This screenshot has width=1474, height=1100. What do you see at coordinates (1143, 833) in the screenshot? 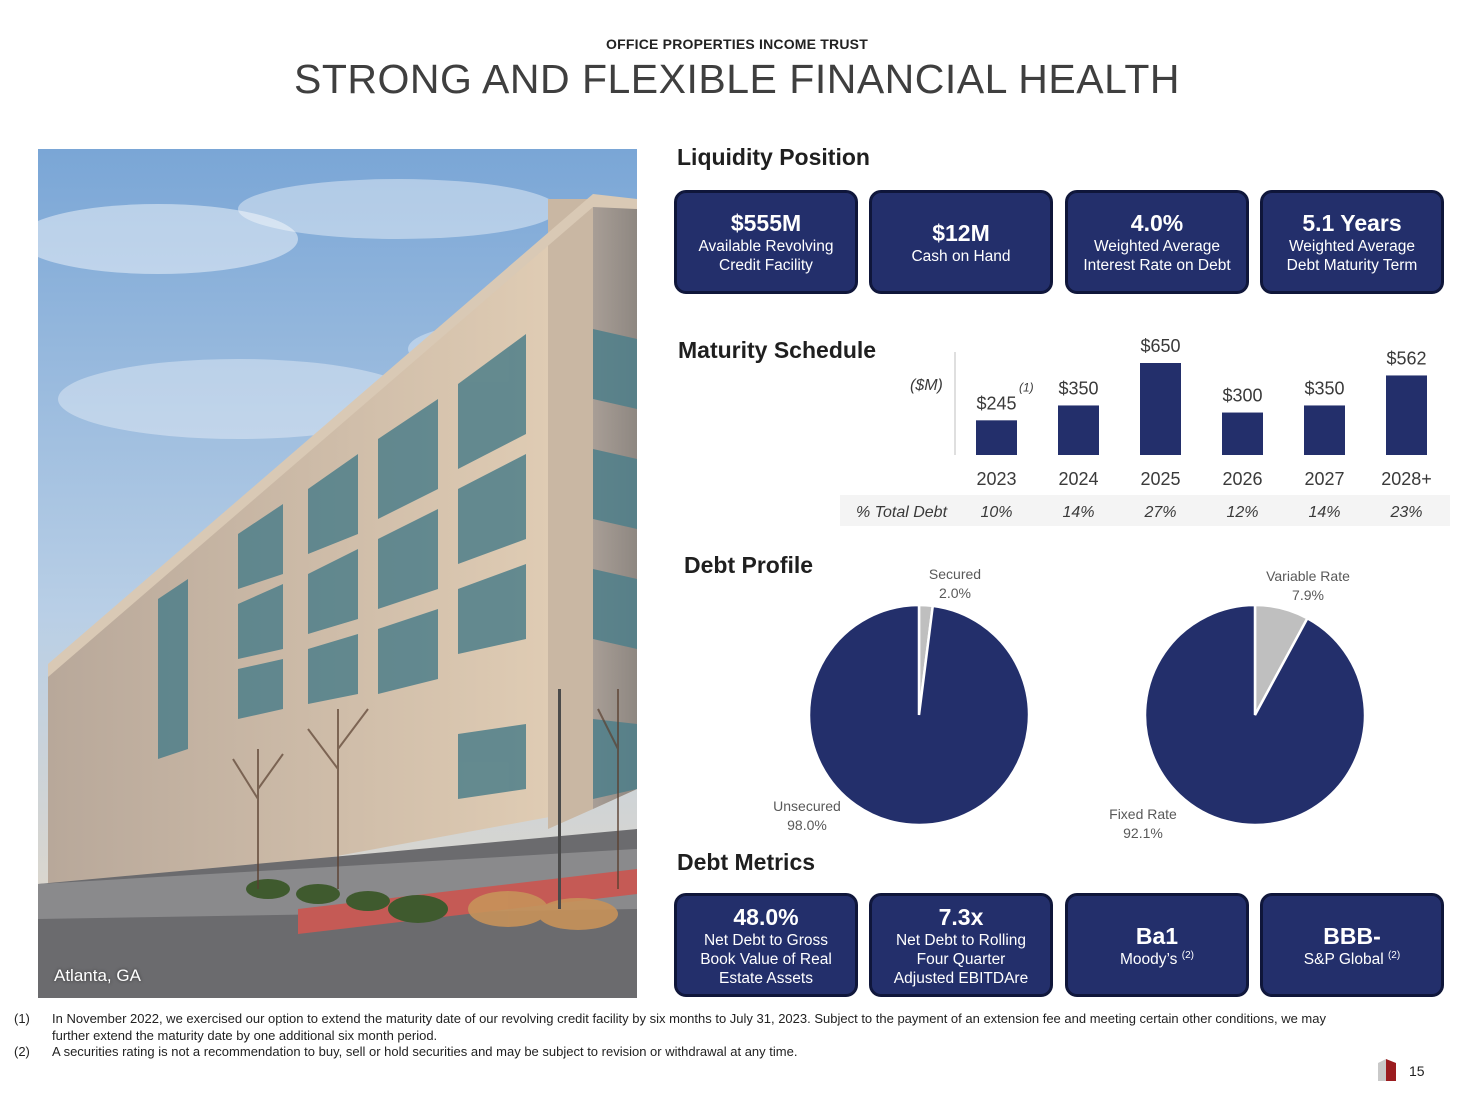
I see `pie-value-label: 92.1%` at bounding box center [1143, 833].